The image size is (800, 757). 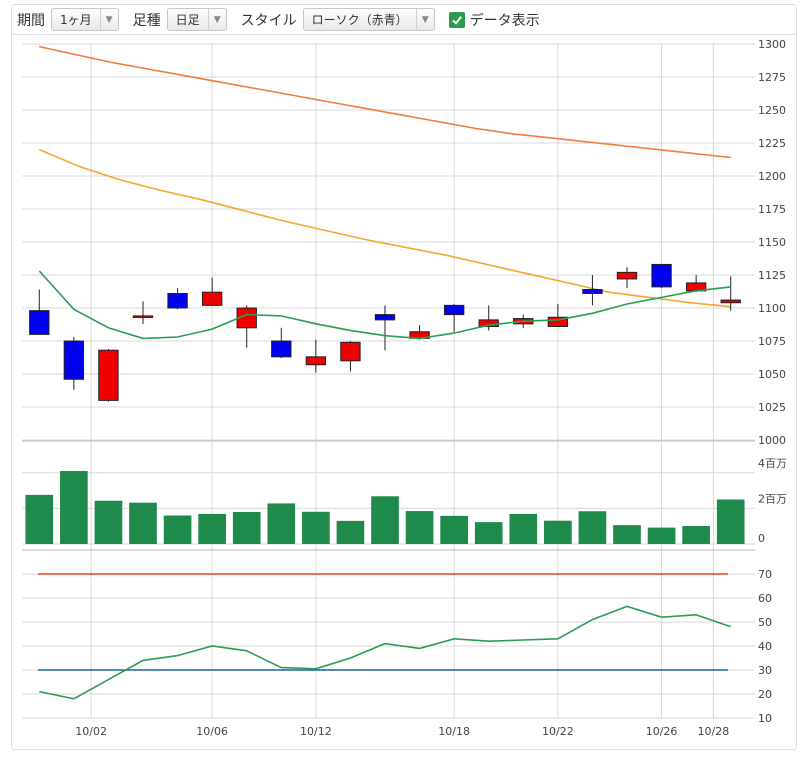 What do you see at coordinates (765, 622) in the screenshot?
I see `rsi-tick-label: 50` at bounding box center [765, 622].